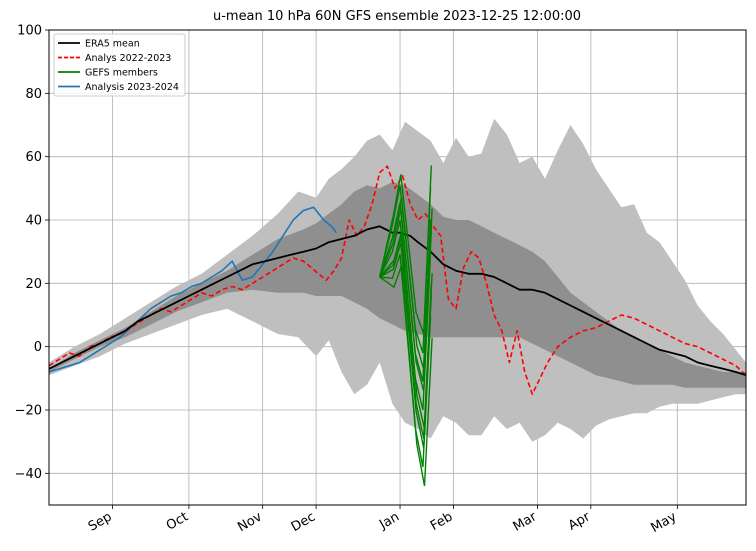 Image resolution: width=756 pixels, height=551 pixels. What do you see at coordinates (441, 521) in the screenshot?
I see `x-tick-label: Feb` at bounding box center [441, 521].